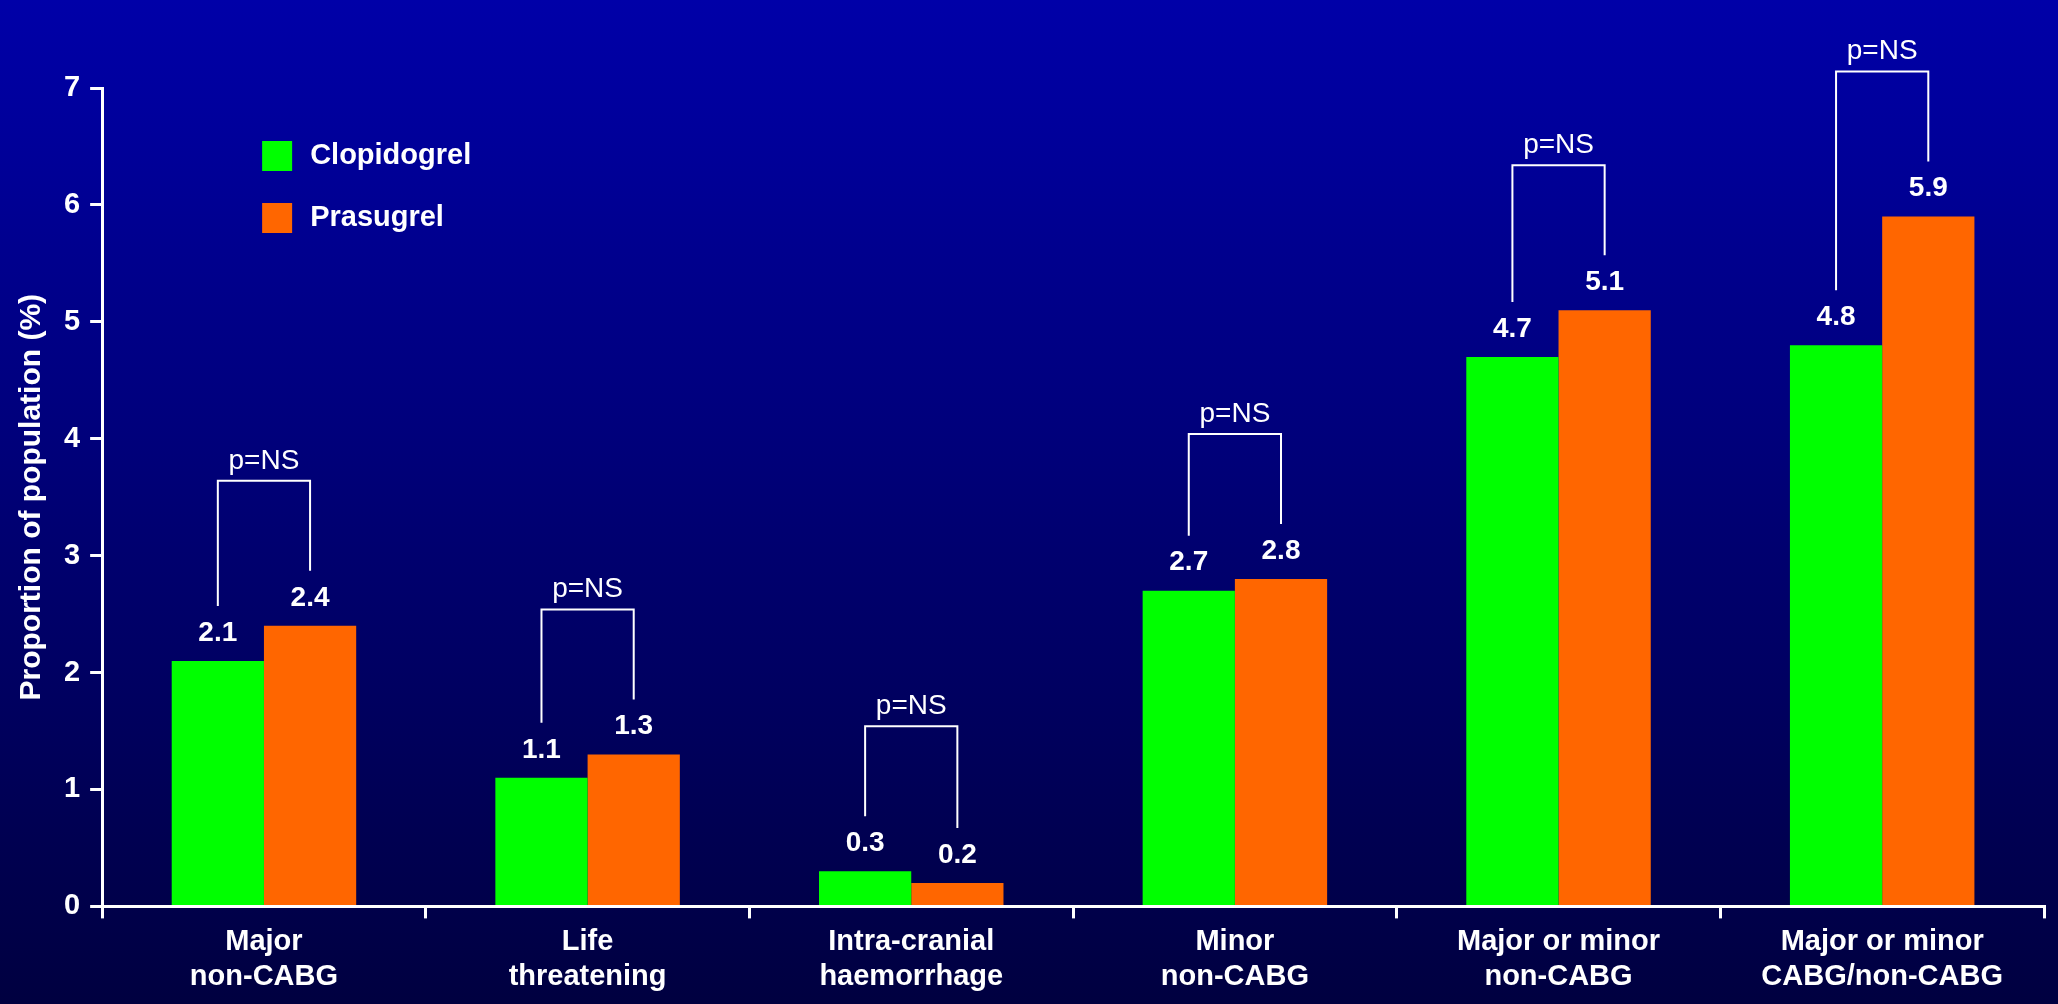 Image resolution: width=2058 pixels, height=1004 pixels. I want to click on y-tick-label: 1, so click(72, 787).